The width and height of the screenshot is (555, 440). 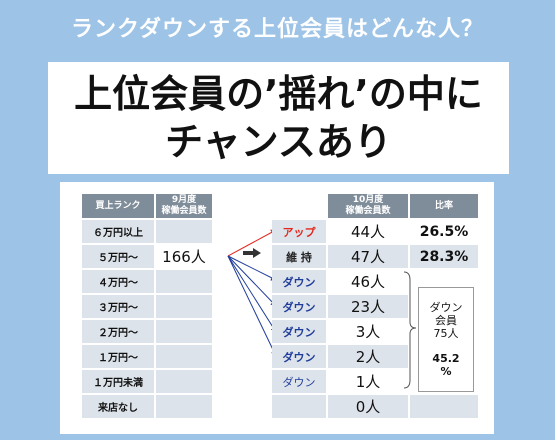 I want to click on group-line-1: ダウン, so click(x=446, y=307).